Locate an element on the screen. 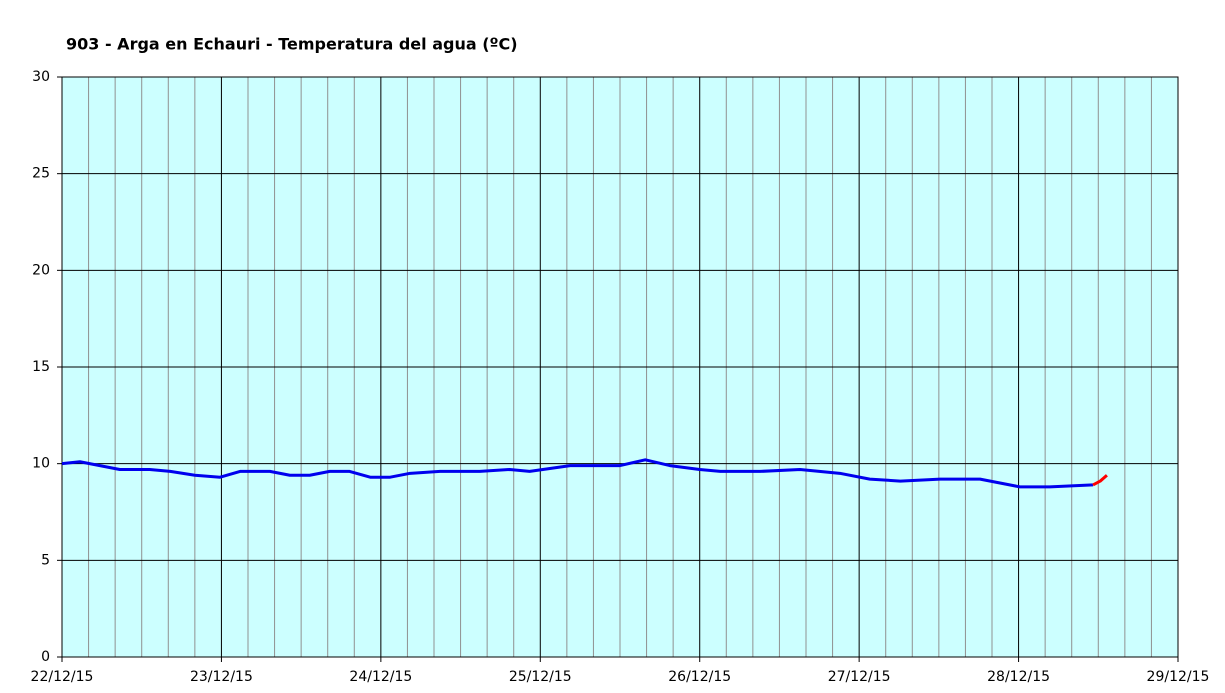 The height and width of the screenshot is (693, 1225). x-tick-label: 28/12/15 is located at coordinates (1018, 677).